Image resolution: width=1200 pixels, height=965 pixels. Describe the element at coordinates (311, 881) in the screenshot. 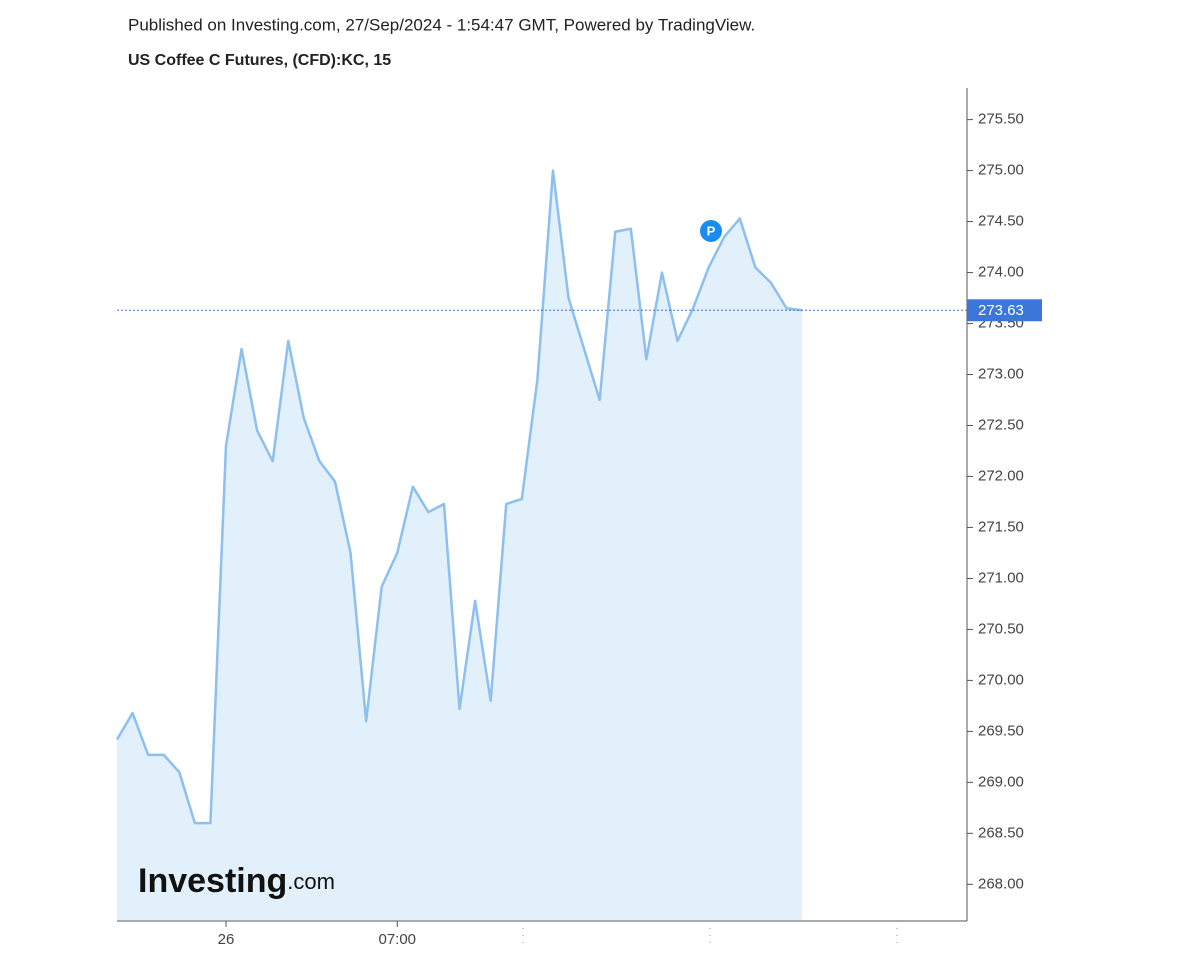

I see `logo-suffix: .com` at that location.